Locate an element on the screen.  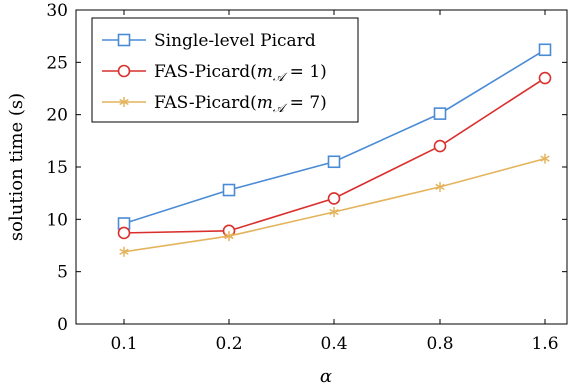
y-tick-label: 15 is located at coordinates (57, 168).